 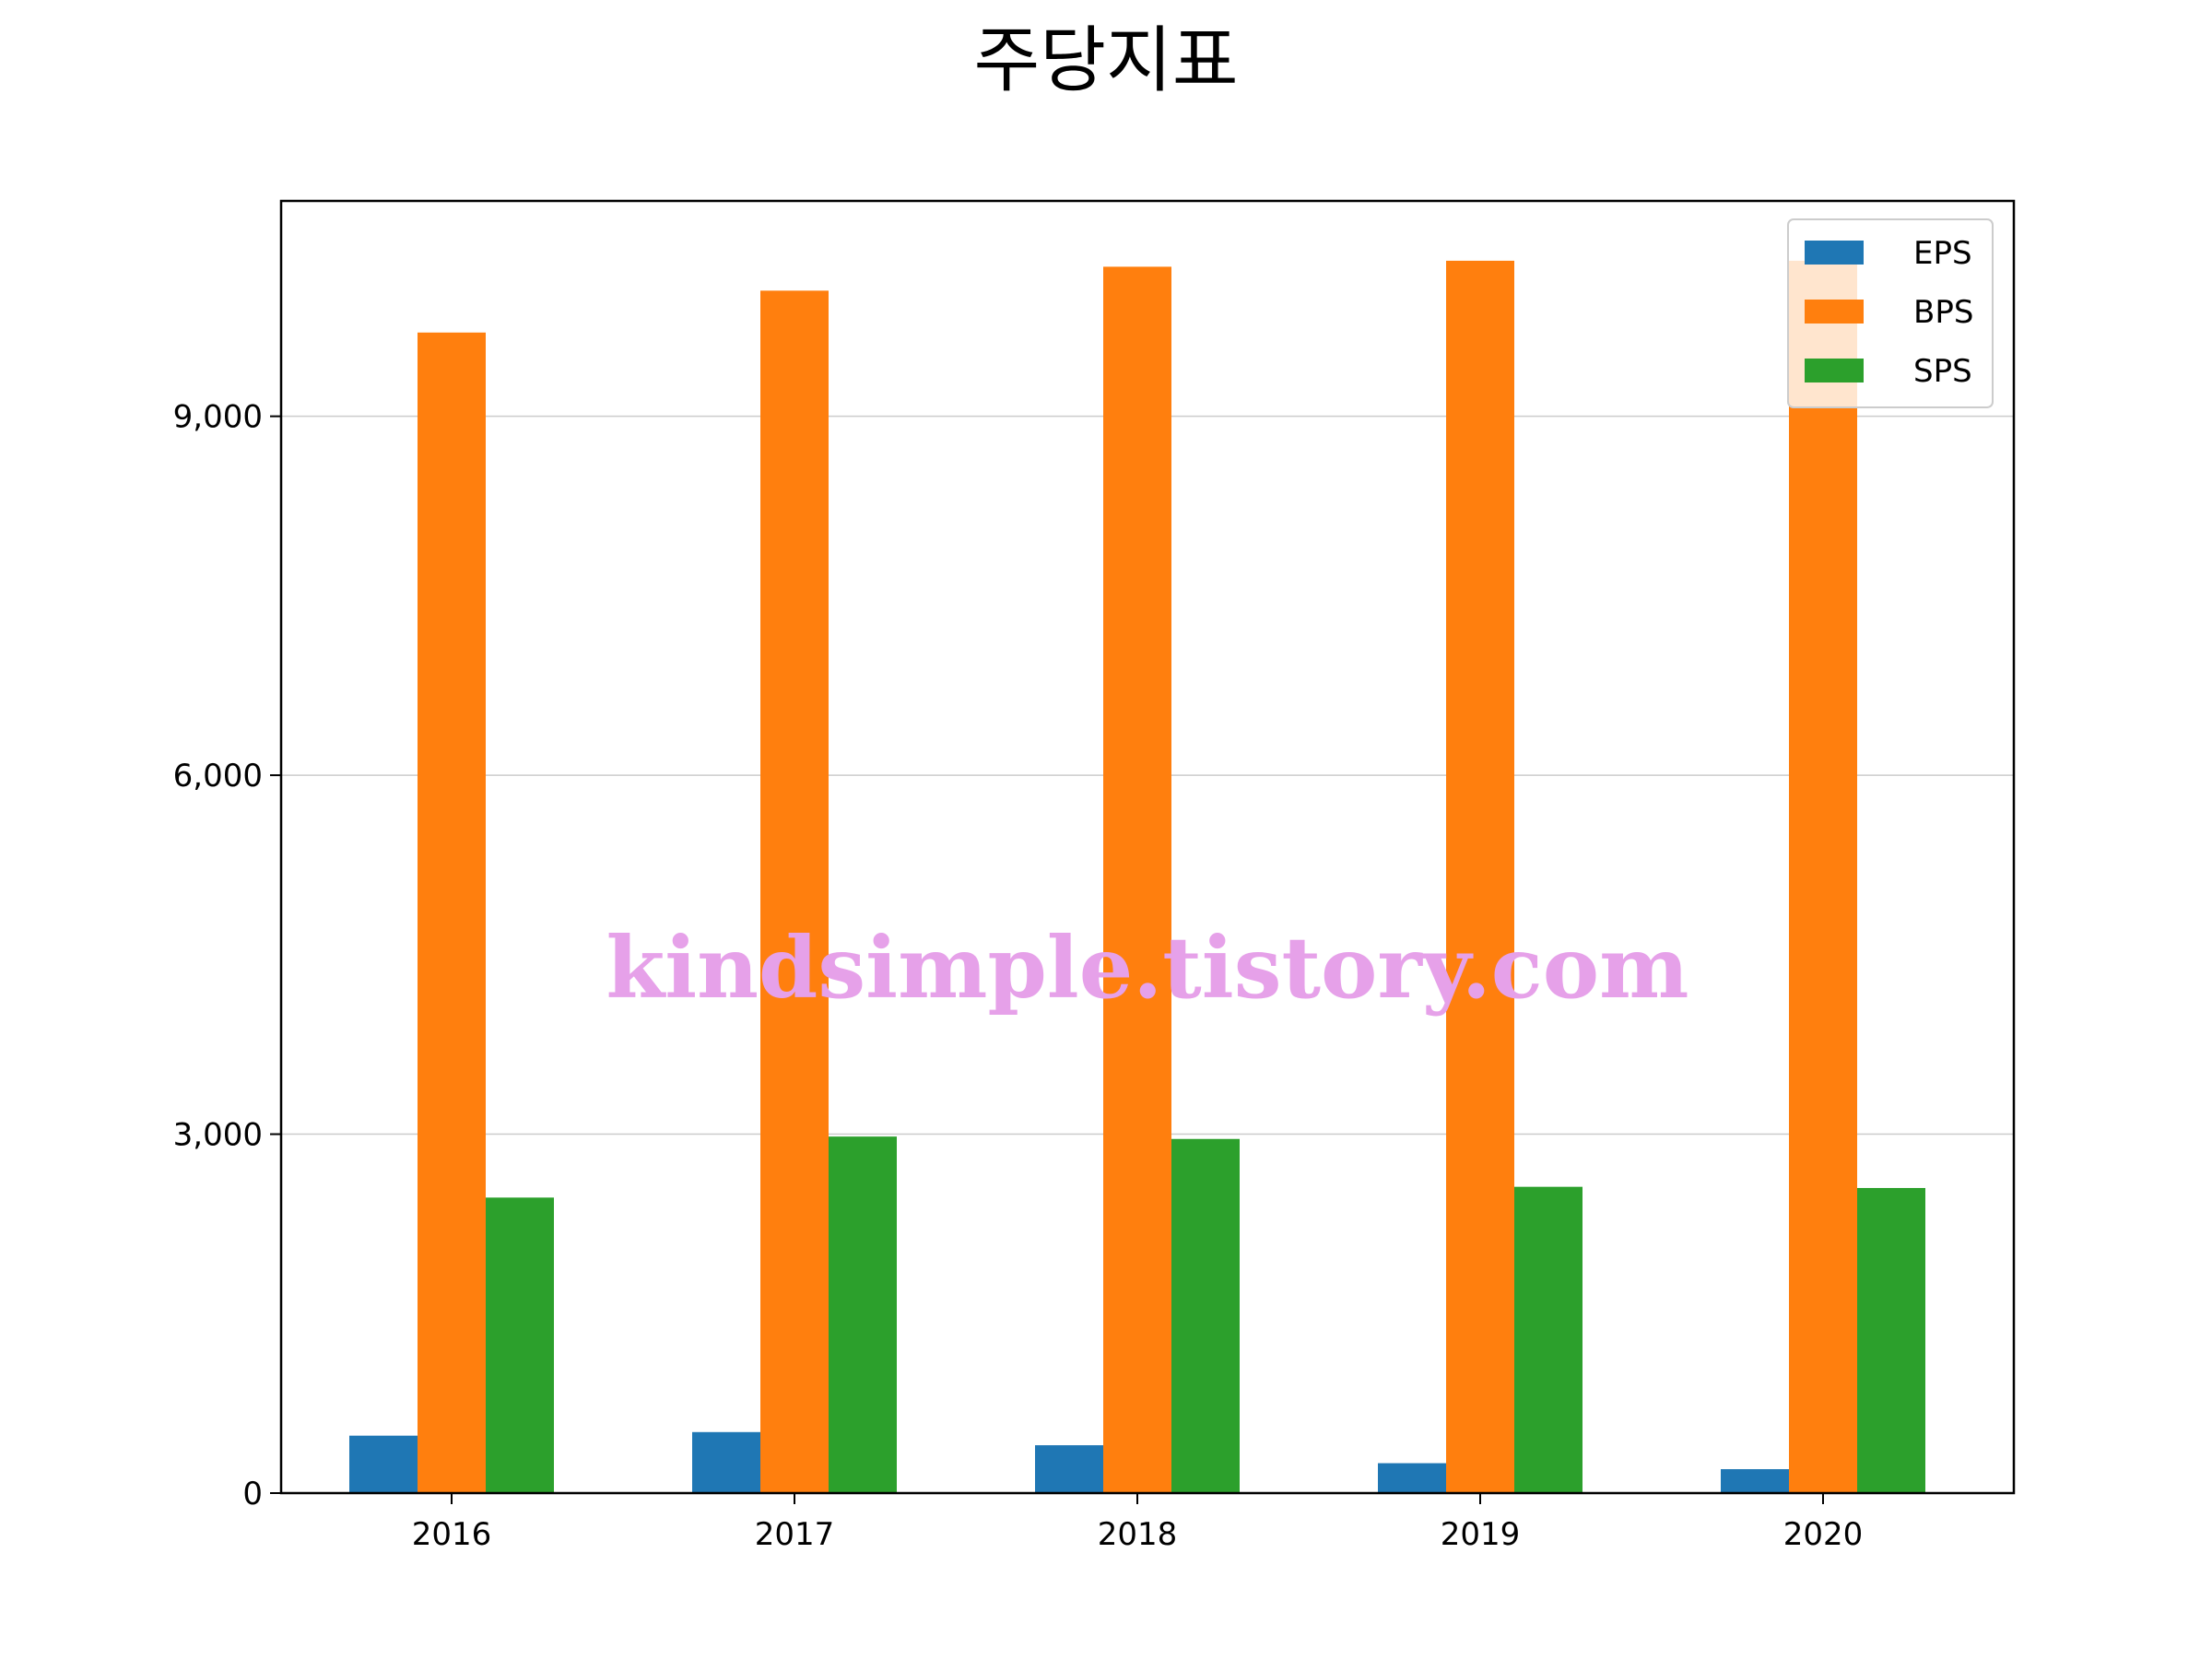 What do you see at coordinates (1137, 879) in the screenshot?
I see `bar-bps-2018` at bounding box center [1137, 879].